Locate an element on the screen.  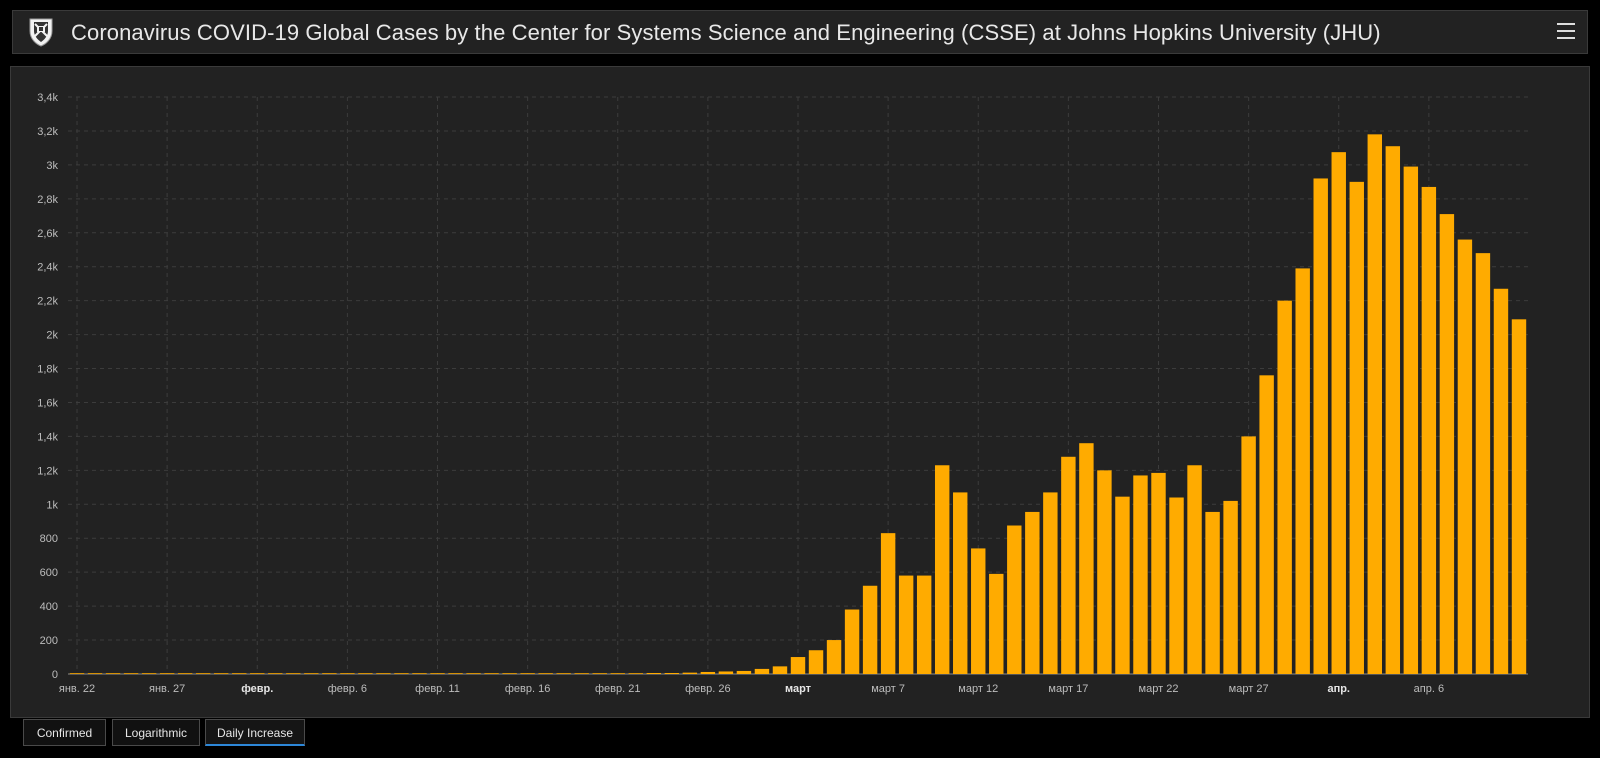
y-tick-label: 2k is located at coordinates (52, 336).